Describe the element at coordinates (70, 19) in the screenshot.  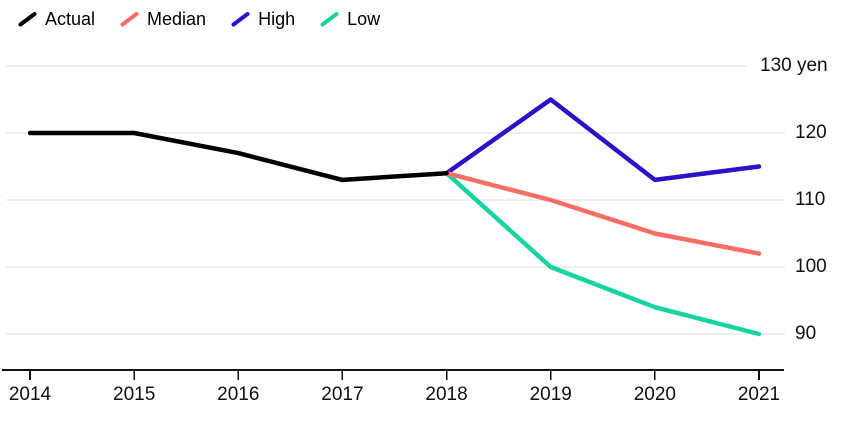
I see `legend-item-label: Actual` at that location.